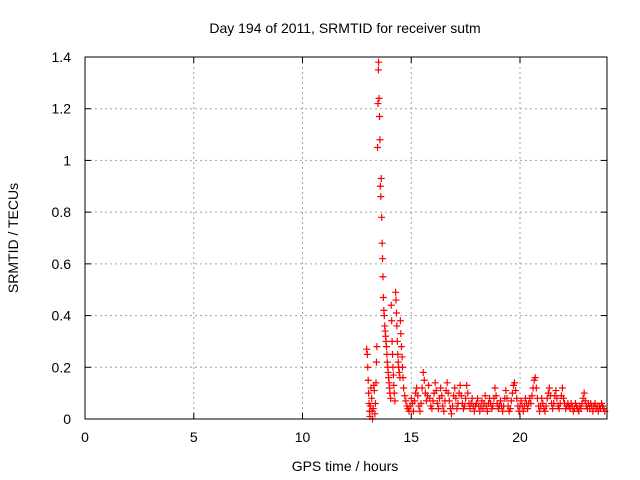  What do you see at coordinates (411, 437) in the screenshot?
I see `x-tick-label: 15` at bounding box center [411, 437].